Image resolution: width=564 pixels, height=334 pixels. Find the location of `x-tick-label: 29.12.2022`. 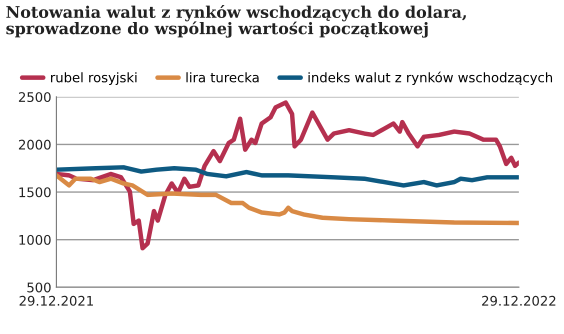

x-tick-label: 29.12.2022 is located at coordinates (519, 301).